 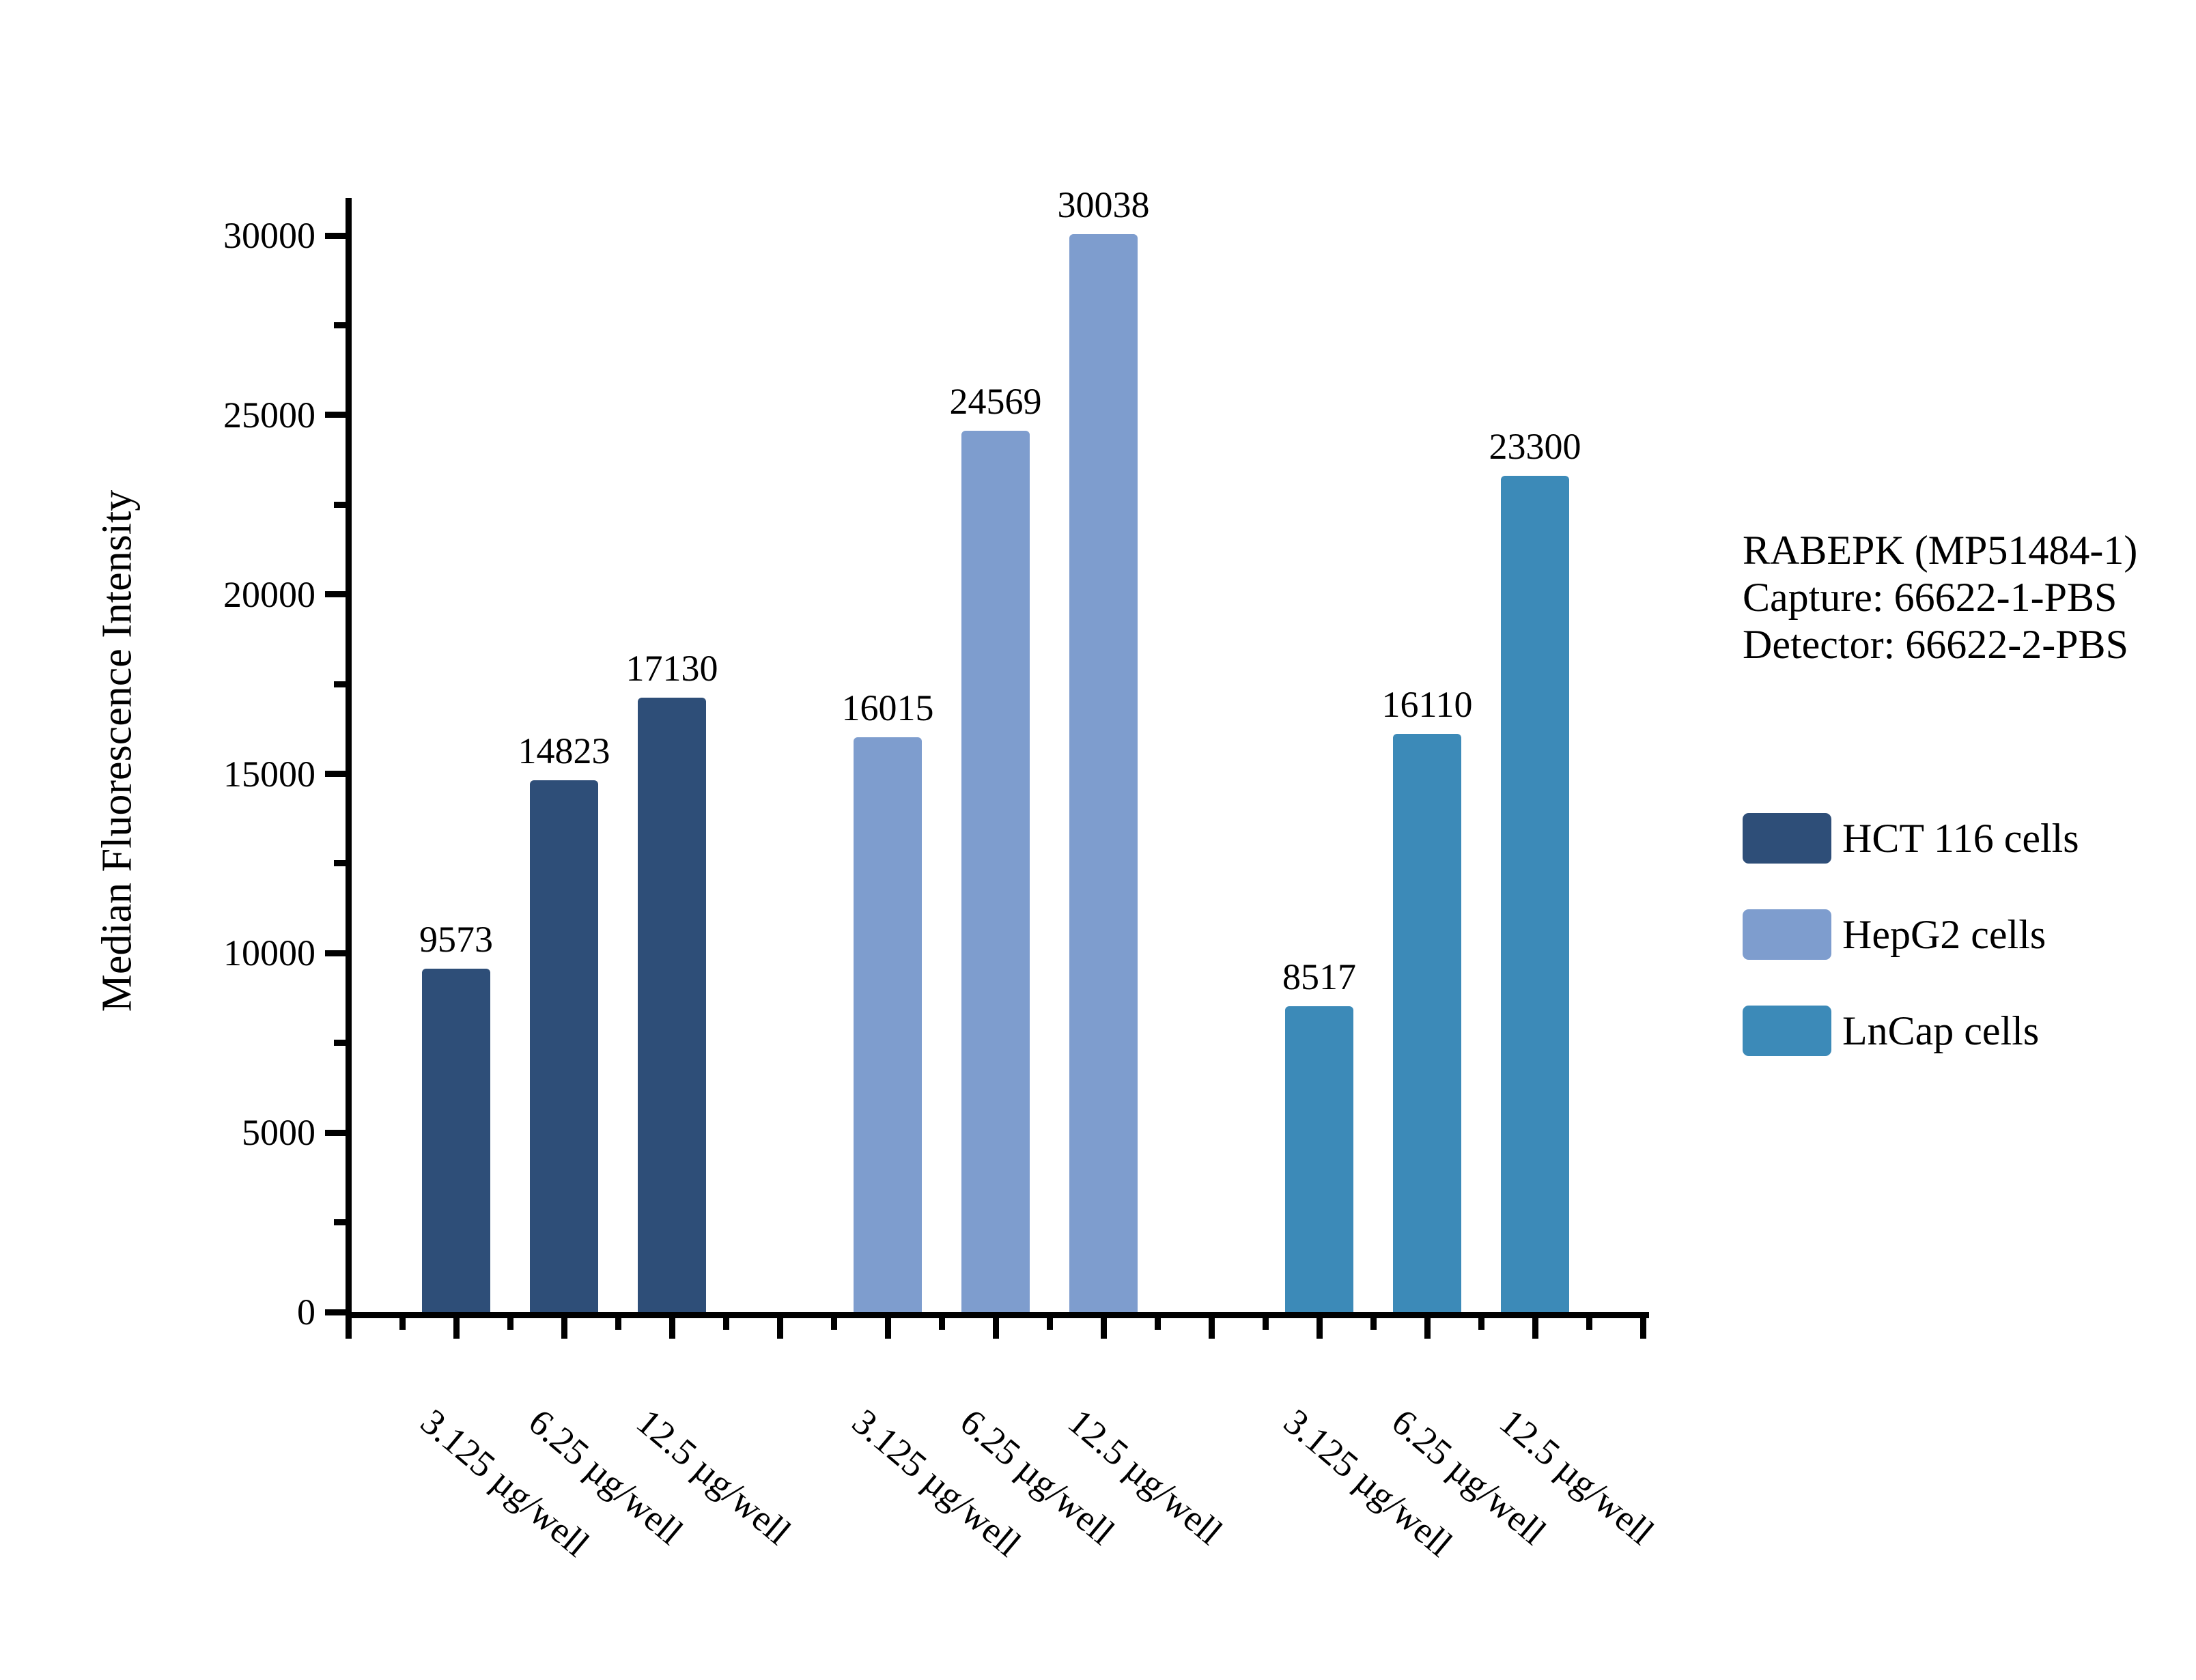 What do you see at coordinates (1787, 838) in the screenshot?
I see `legend-swatch-hct116` at bounding box center [1787, 838].